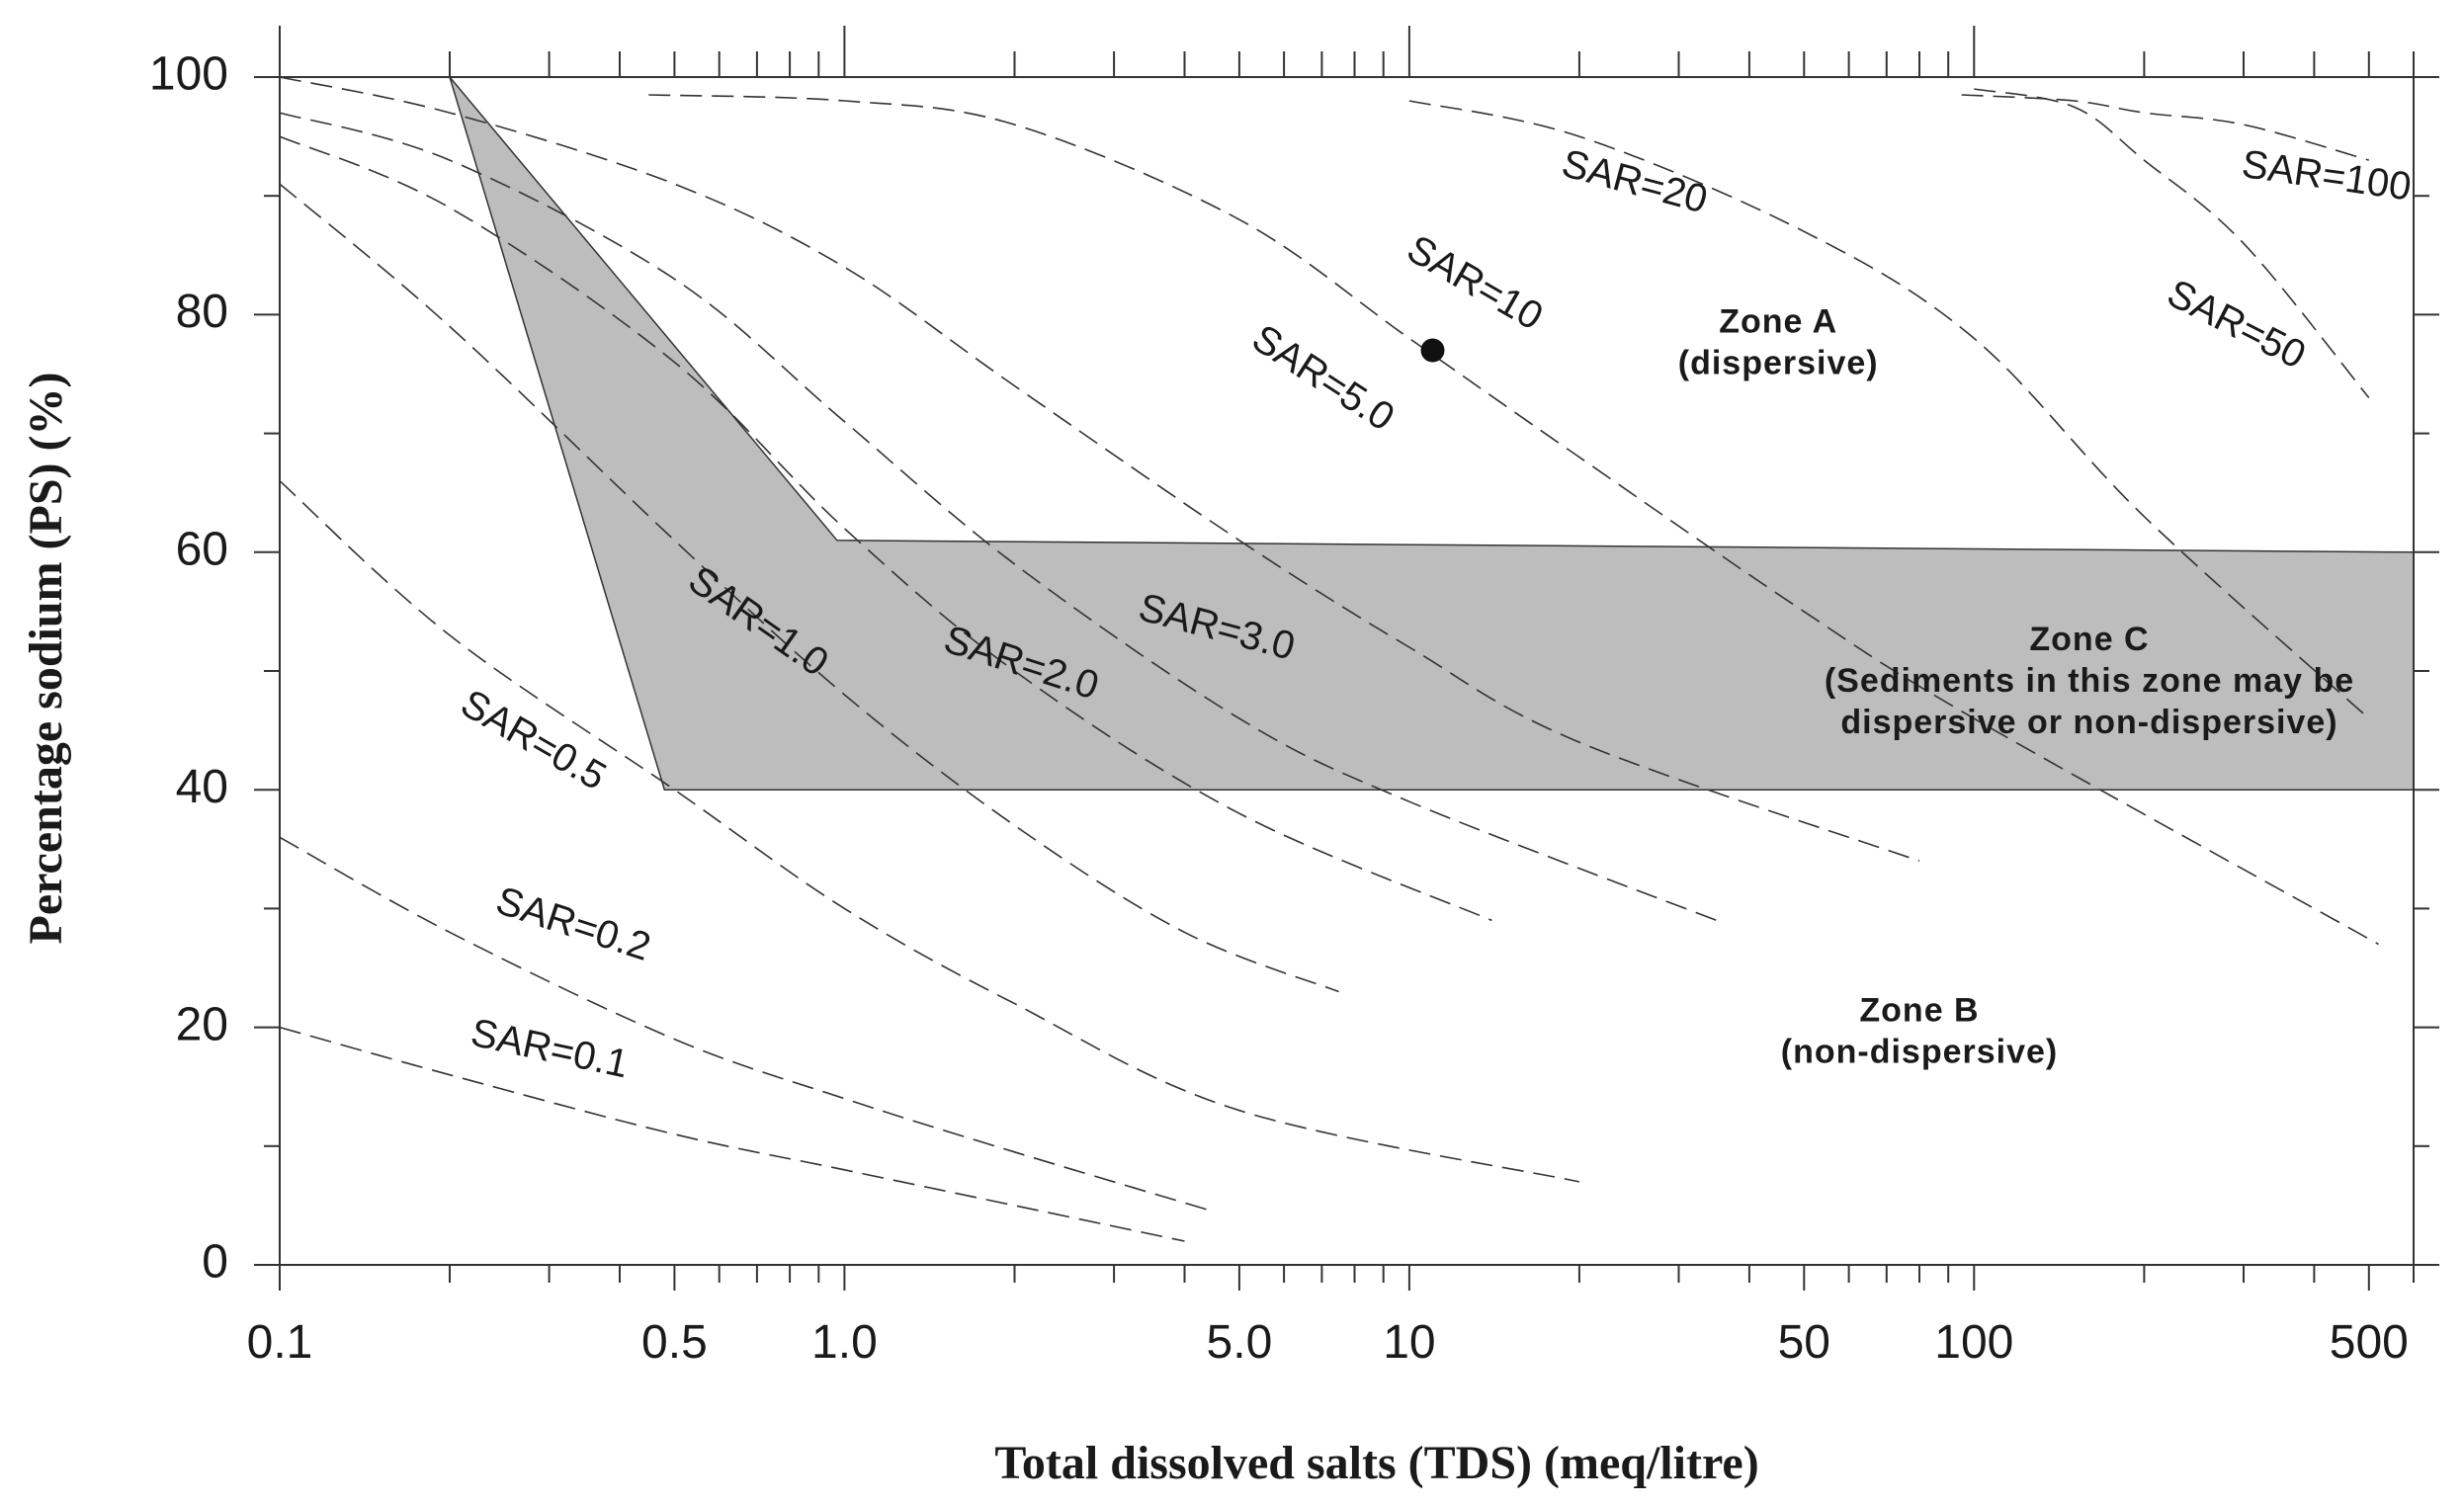  I want to click on zone-c-label-line-1: (Sediments in this zone may be, so click(2089, 681).